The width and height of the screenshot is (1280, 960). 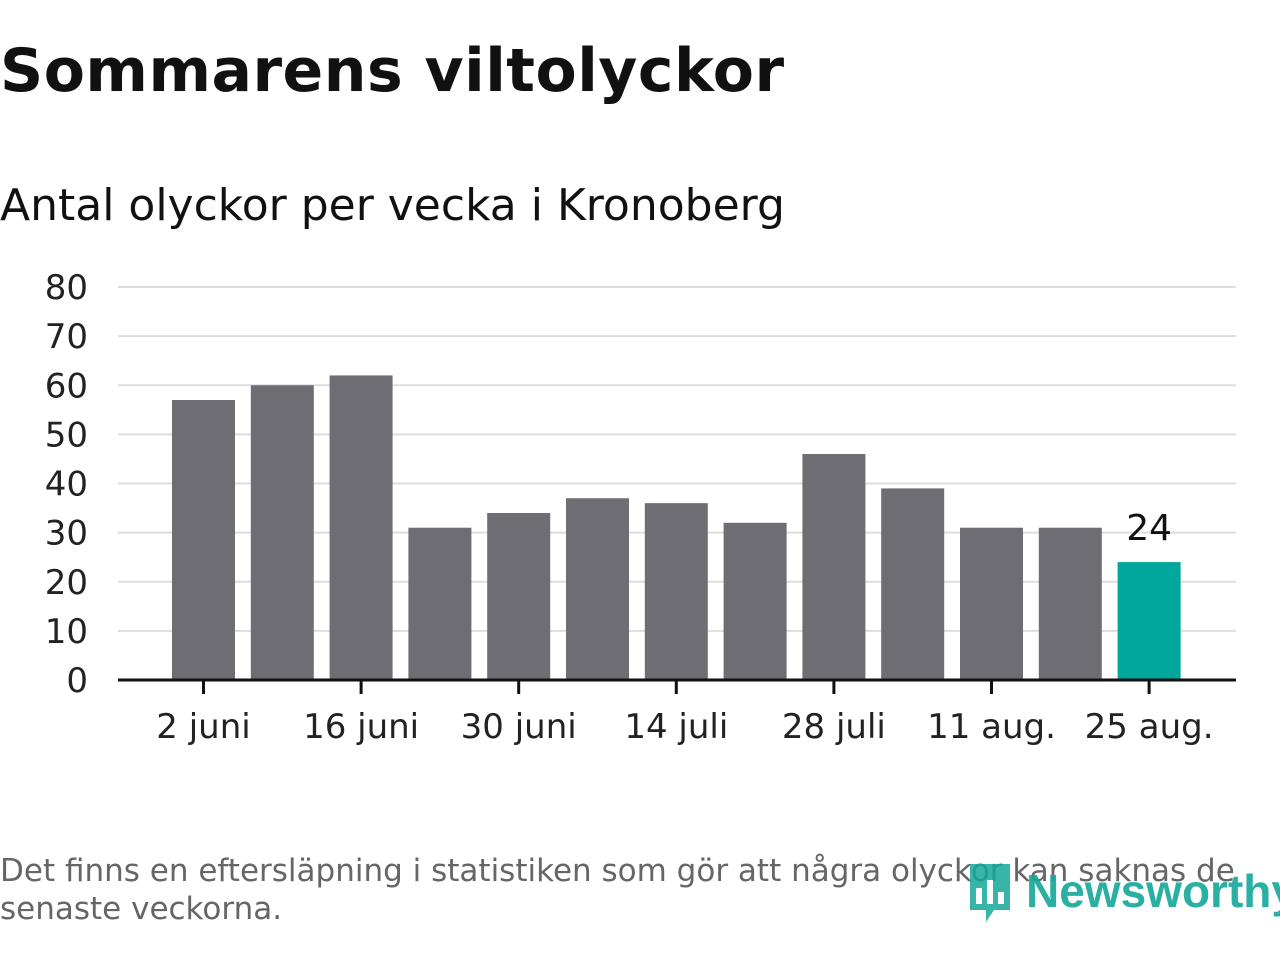 I want to click on y-tick-label: 40, so click(x=66, y=485).